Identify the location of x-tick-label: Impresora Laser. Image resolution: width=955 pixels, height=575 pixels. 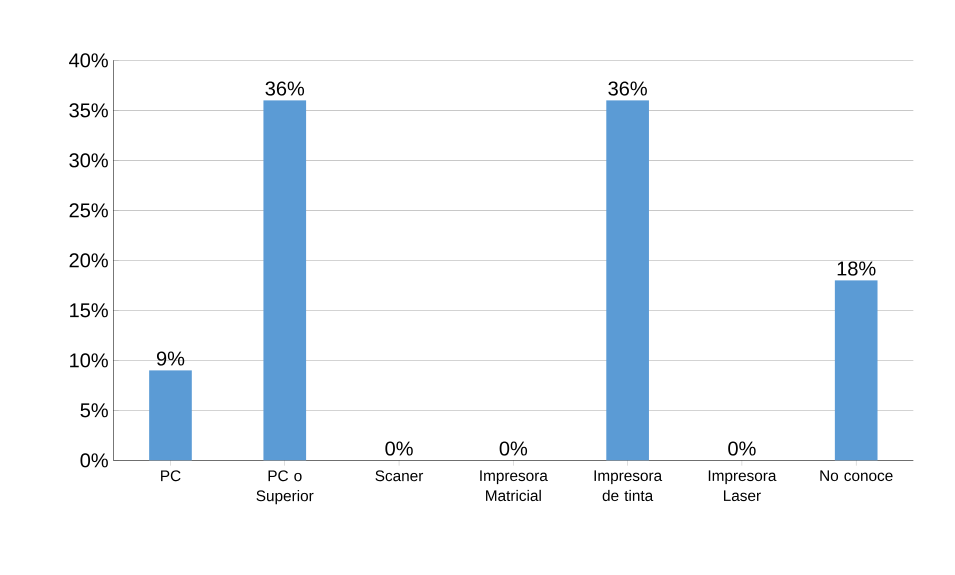
(742, 486).